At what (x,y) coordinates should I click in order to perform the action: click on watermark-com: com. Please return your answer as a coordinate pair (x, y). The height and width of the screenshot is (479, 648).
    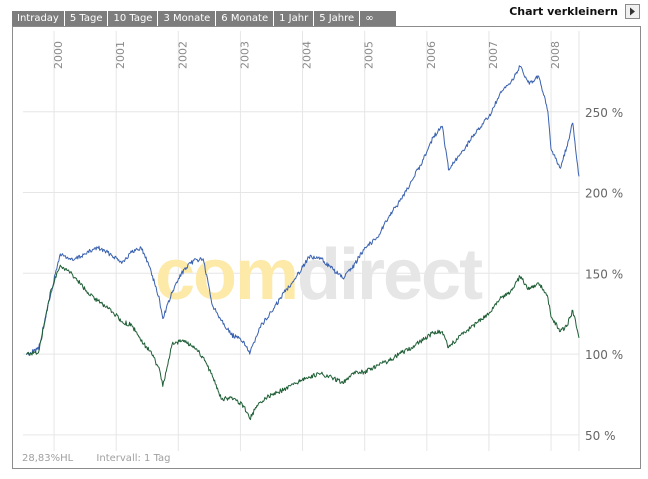
    Looking at the image, I should click on (226, 275).